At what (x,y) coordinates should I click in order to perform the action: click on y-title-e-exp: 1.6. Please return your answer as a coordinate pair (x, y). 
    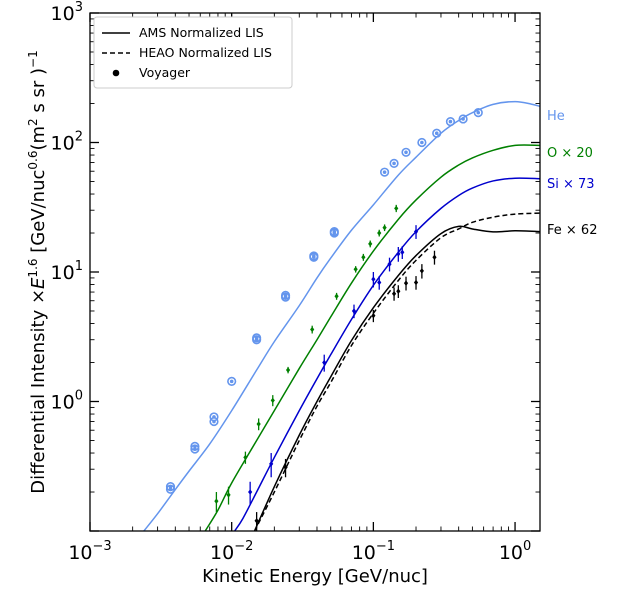
    Looking at the image, I should click on (33, 267).